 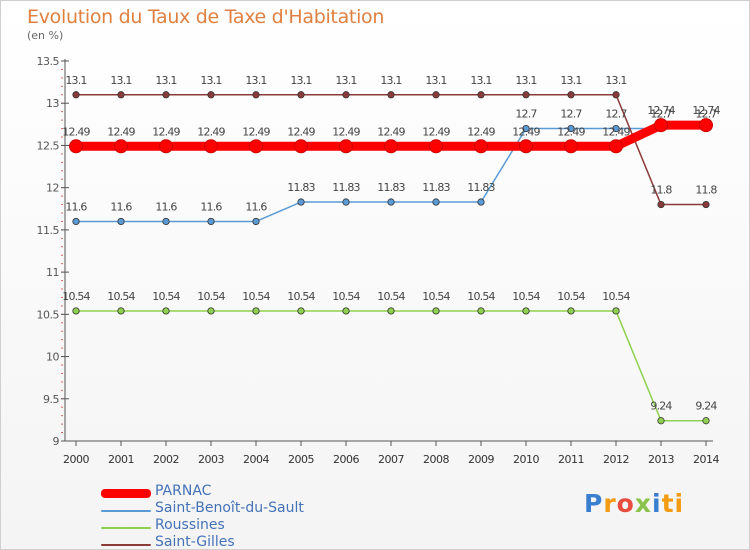 I want to click on x-tick-label: 2006, so click(x=346, y=459).